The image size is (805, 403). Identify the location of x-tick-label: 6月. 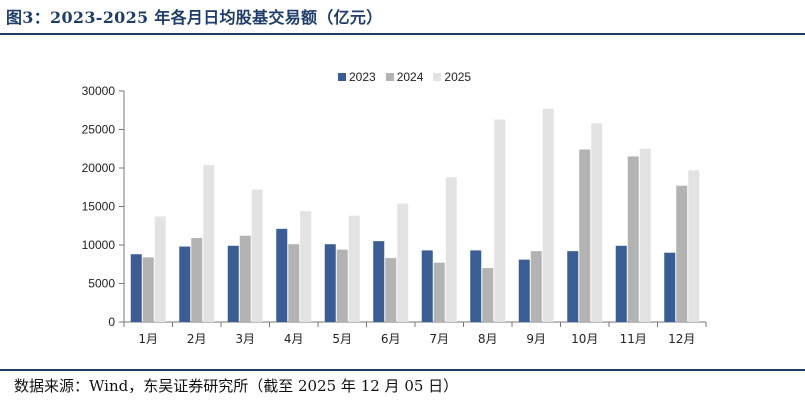
(391, 339).